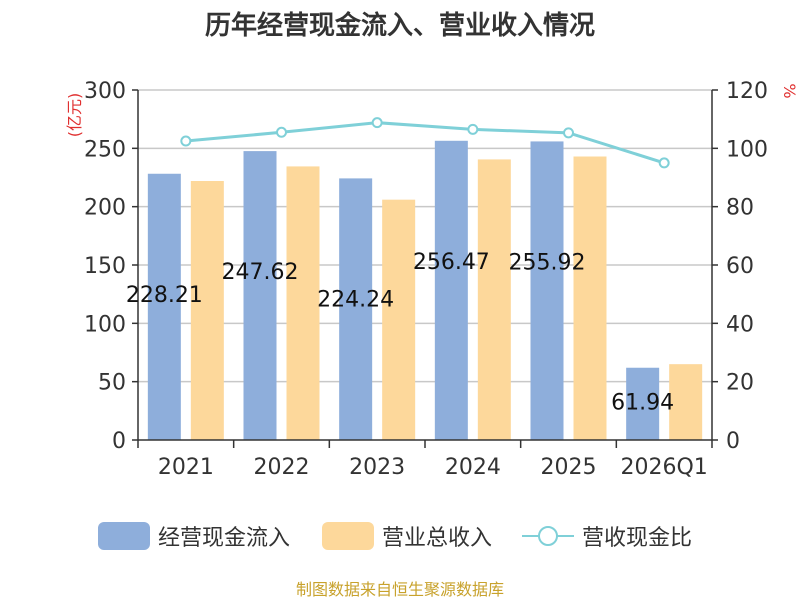 Image resolution: width=800 pixels, height=600 pixels. I want to click on bar-cash-inflow-2024, so click(451, 290).